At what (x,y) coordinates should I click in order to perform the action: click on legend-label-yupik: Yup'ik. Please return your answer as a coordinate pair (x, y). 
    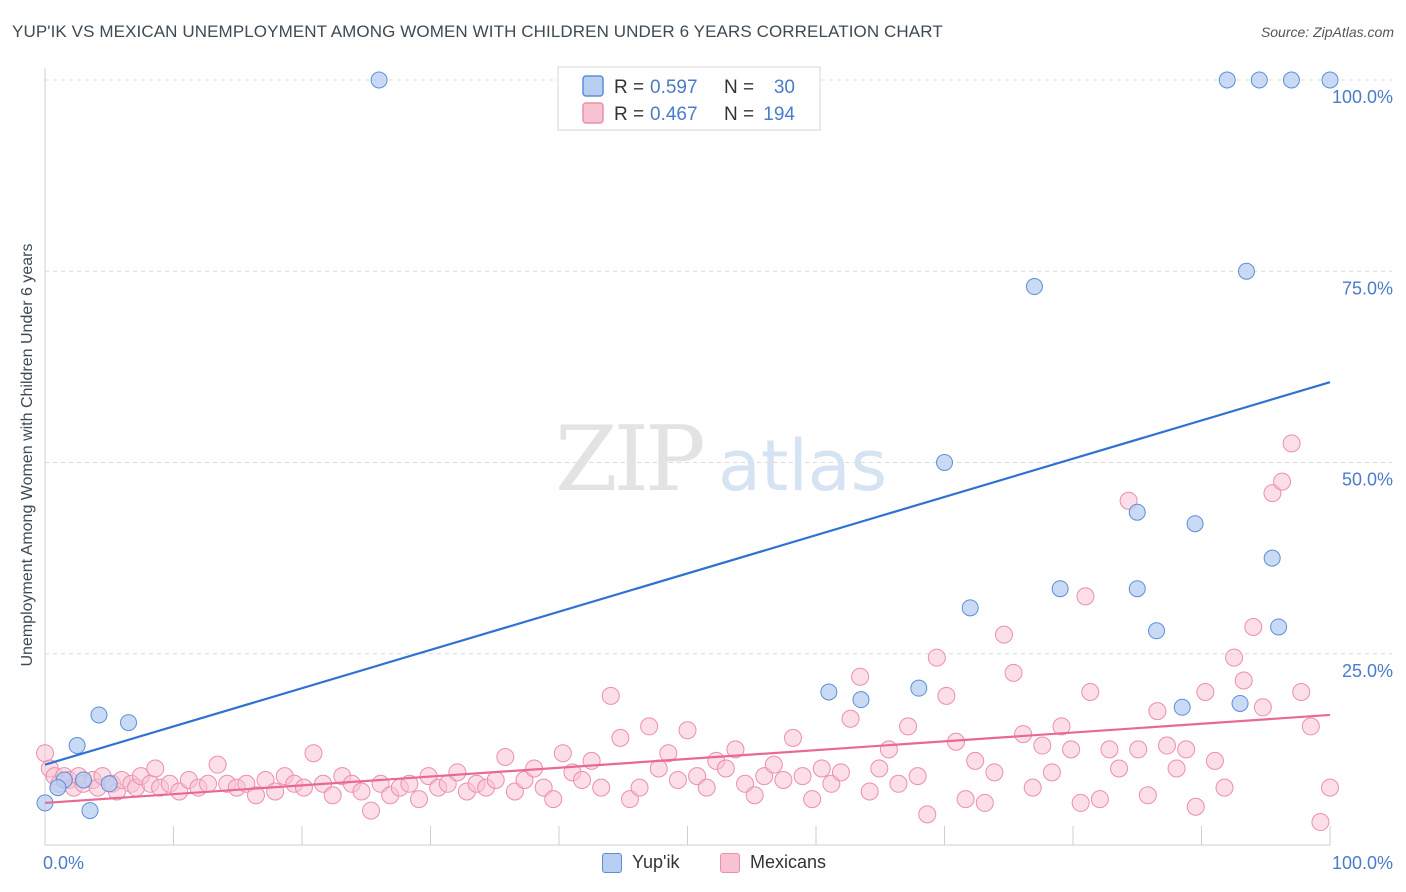
    Looking at the image, I should click on (656, 862).